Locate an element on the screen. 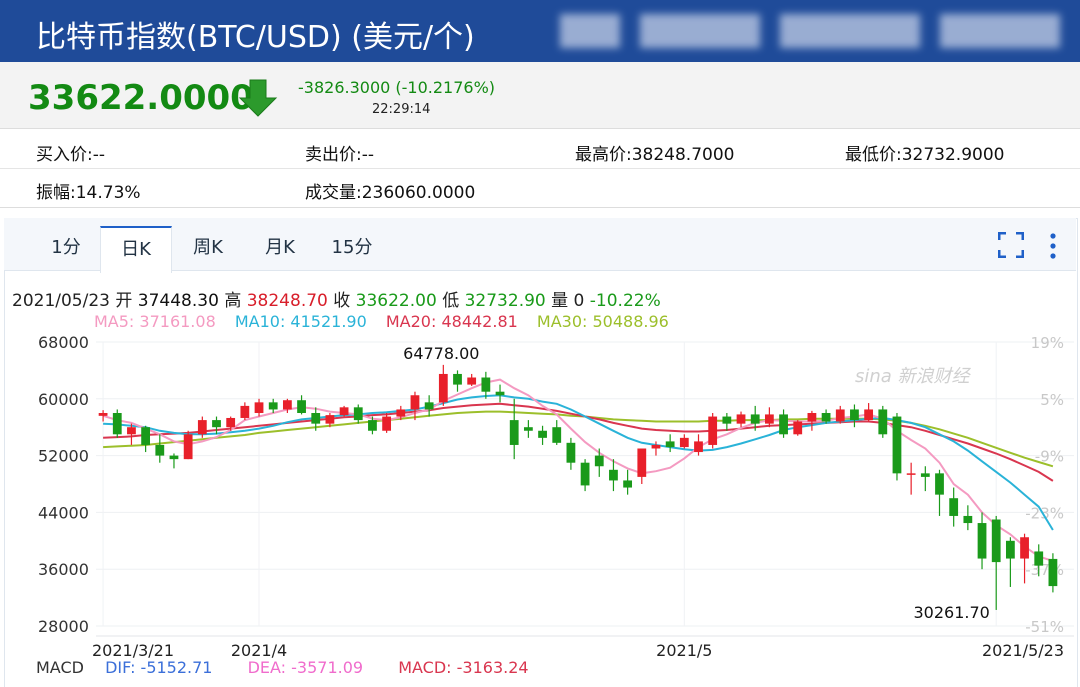 The width and height of the screenshot is (1080, 687). info-vol-label: 量 is located at coordinates (560, 301).